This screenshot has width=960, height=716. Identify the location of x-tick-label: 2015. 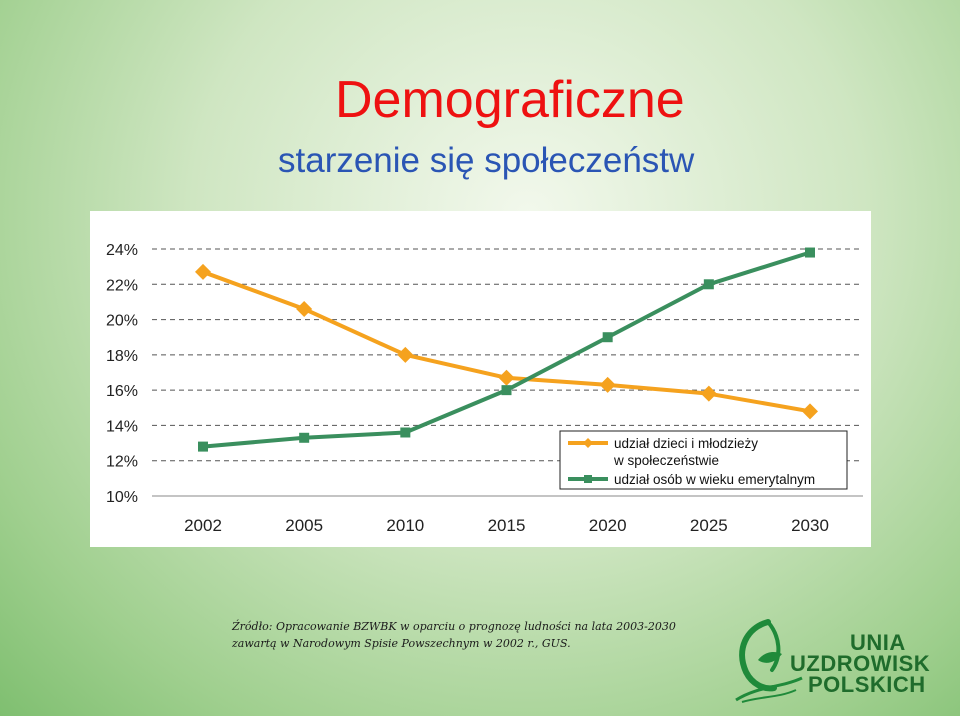
(507, 525).